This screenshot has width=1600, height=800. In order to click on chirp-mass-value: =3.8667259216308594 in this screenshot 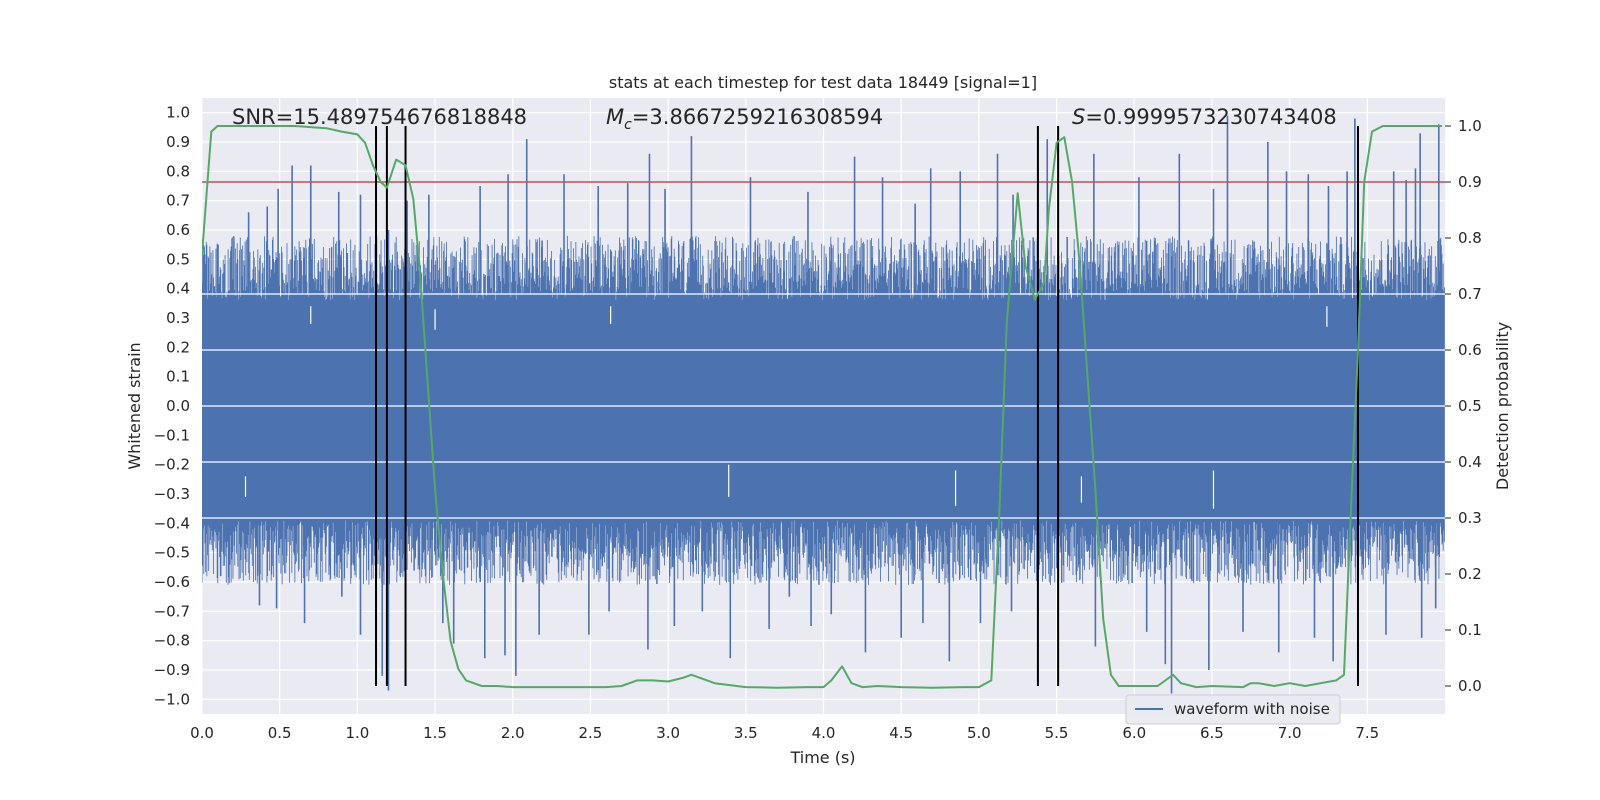, I will do `click(757, 117)`.